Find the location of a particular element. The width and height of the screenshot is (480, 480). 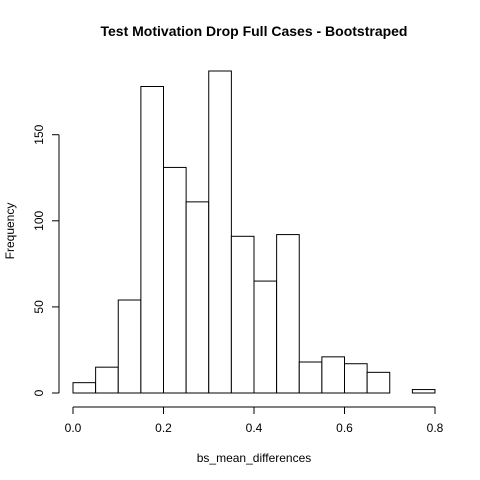

x-axis: 0.0 0.2 0.4 0.6 0.8 is located at coordinates (254, 420).